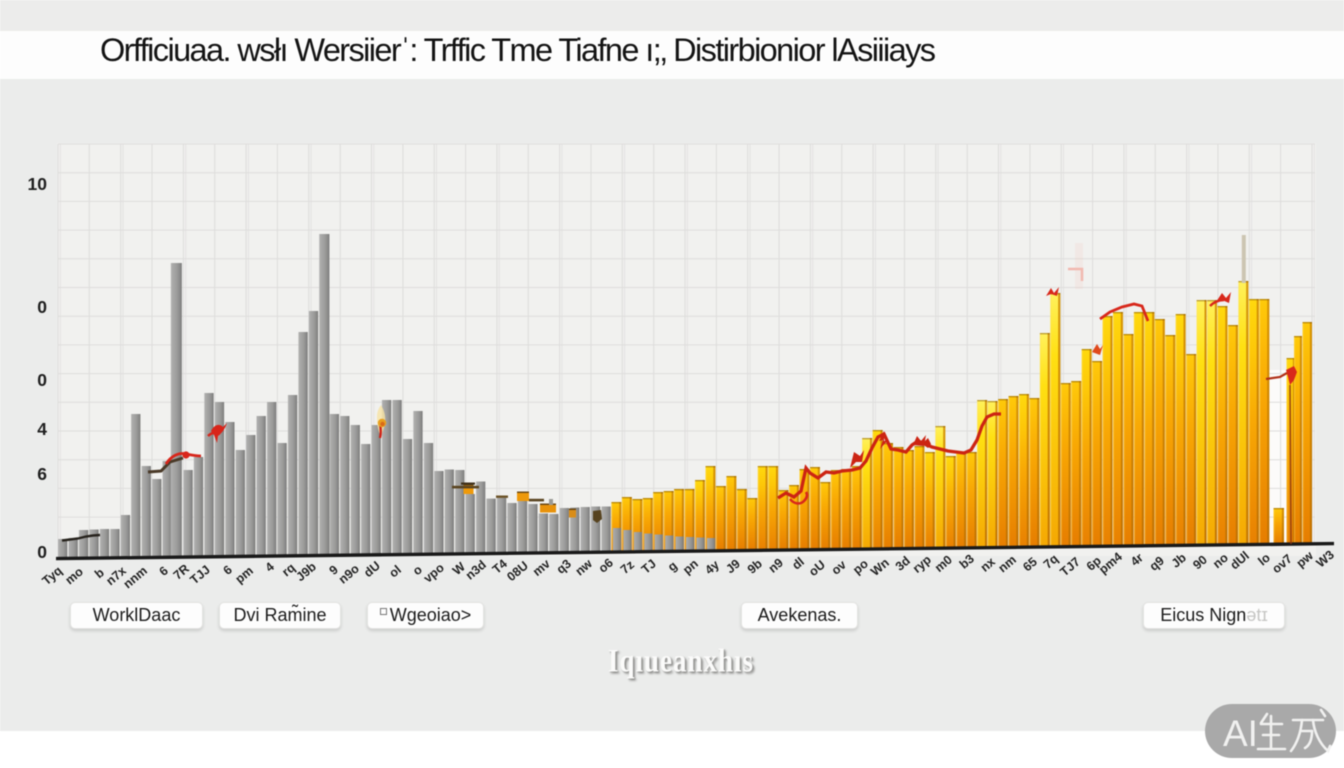  Describe the element at coordinates (42, 474) in the screenshot. I see `svg-text: 6` at that location.